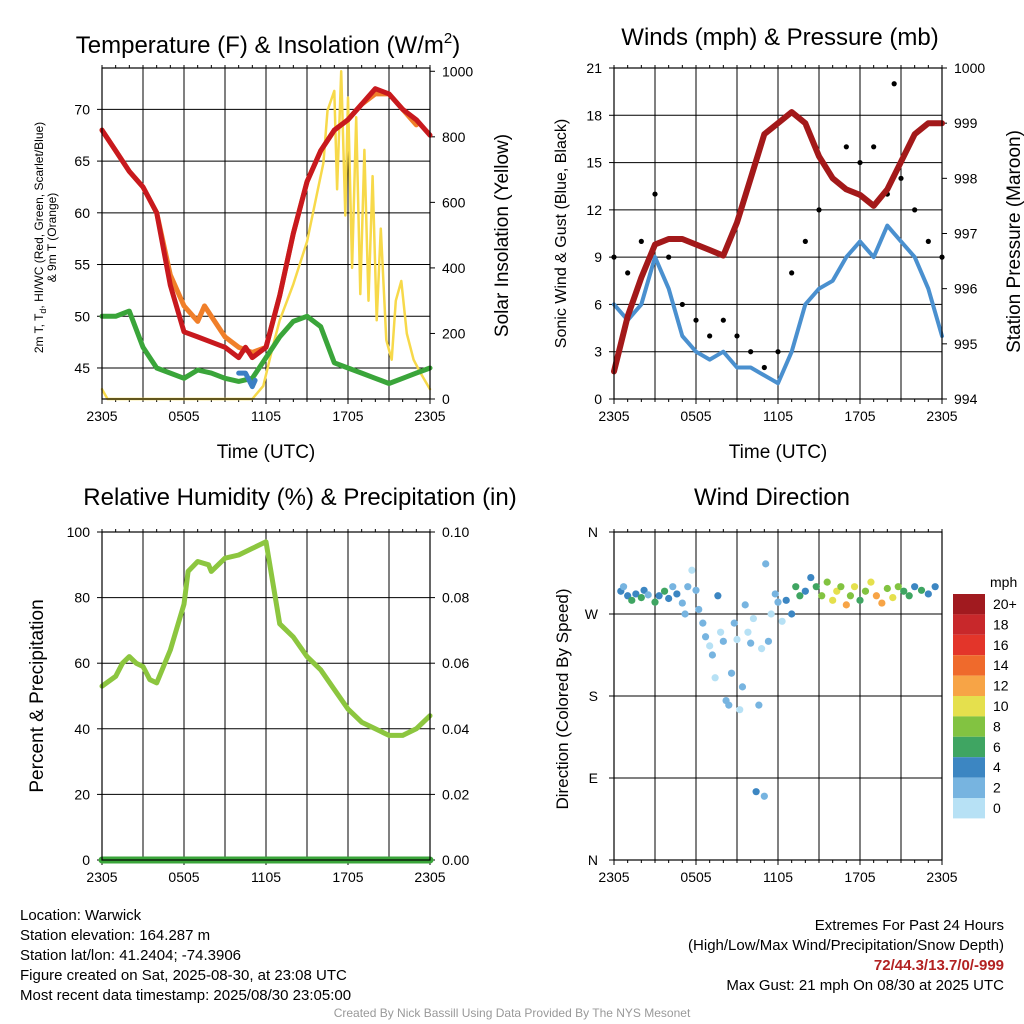 This screenshot has width=1024, height=1024. Describe the element at coordinates (455, 532) in the screenshot. I see `y2-tick-label: 0.10` at that location.